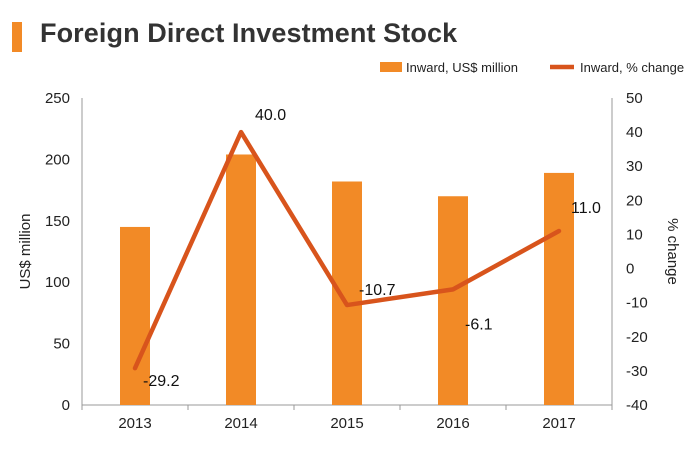 The width and height of the screenshot is (700, 450). What do you see at coordinates (637, 303) in the screenshot?
I see `y2-tick-label: -10` at bounding box center [637, 303].